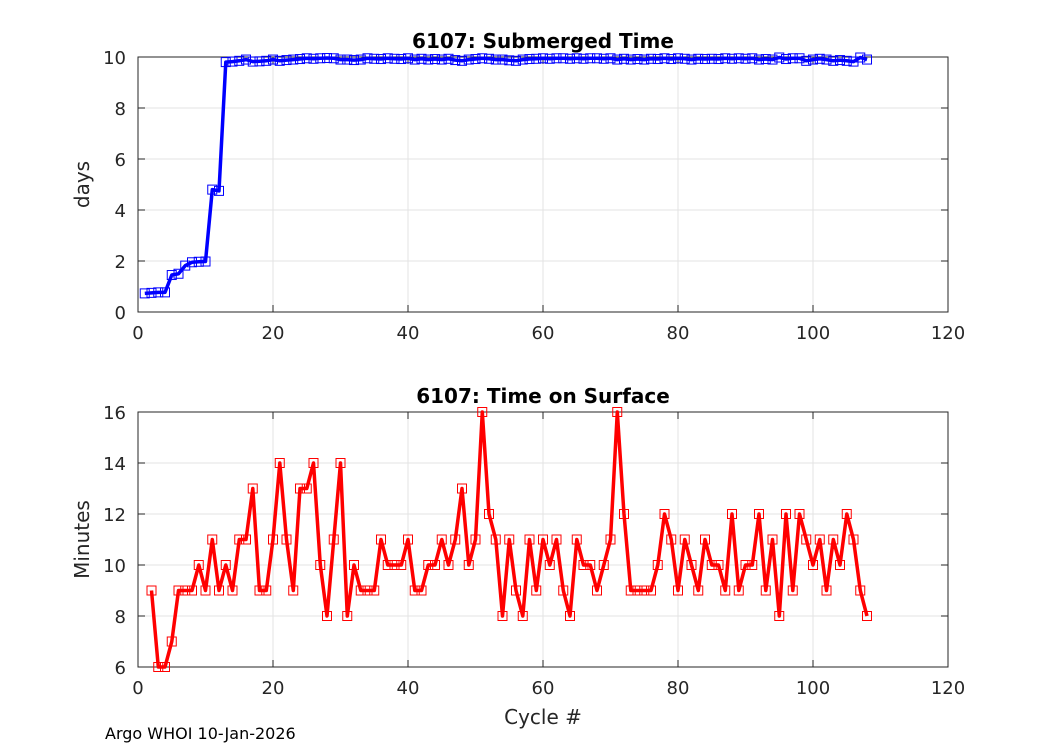 The height and width of the screenshot is (750, 1050). I want to click on x-axis-label: Cycle #, so click(543, 717).